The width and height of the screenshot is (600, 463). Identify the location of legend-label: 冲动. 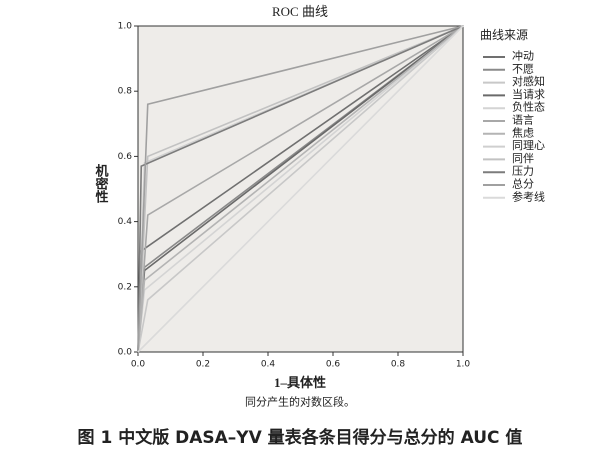
(523, 56).